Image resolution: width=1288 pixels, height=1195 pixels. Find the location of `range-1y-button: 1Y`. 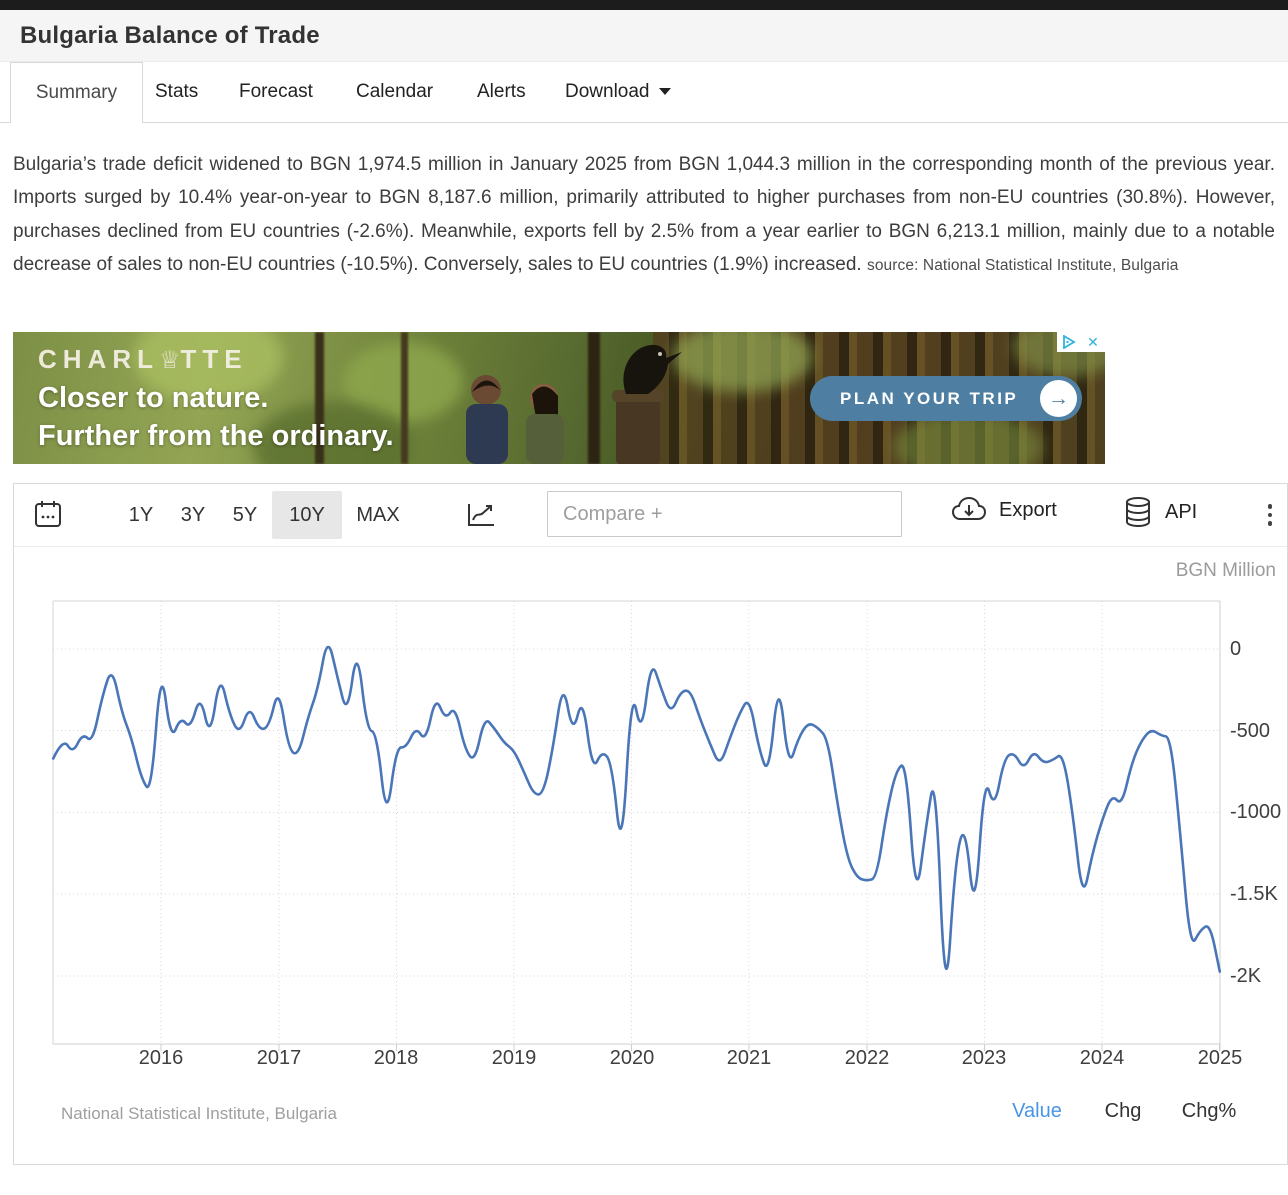

range-1y-button: 1Y is located at coordinates (141, 515).